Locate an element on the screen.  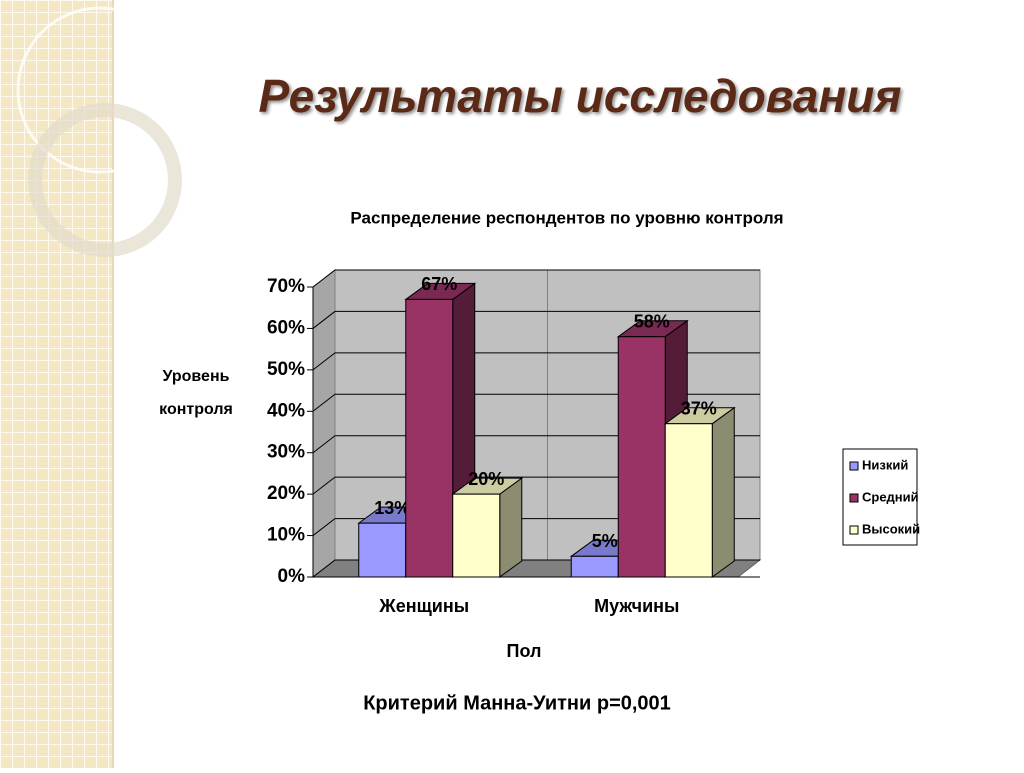
x-tick-label: Мужчины is located at coordinates (636, 606).